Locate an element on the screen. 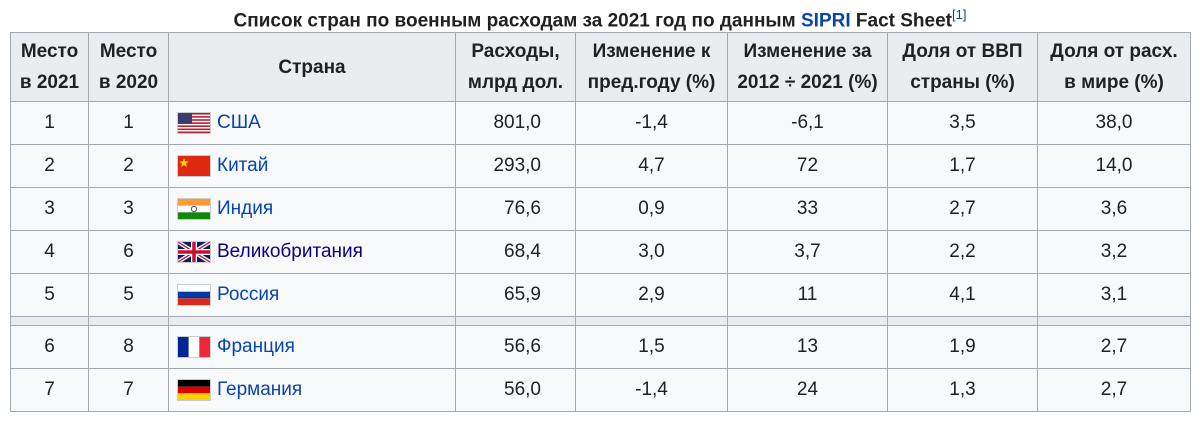  value-cell: 72 is located at coordinates (807, 166).